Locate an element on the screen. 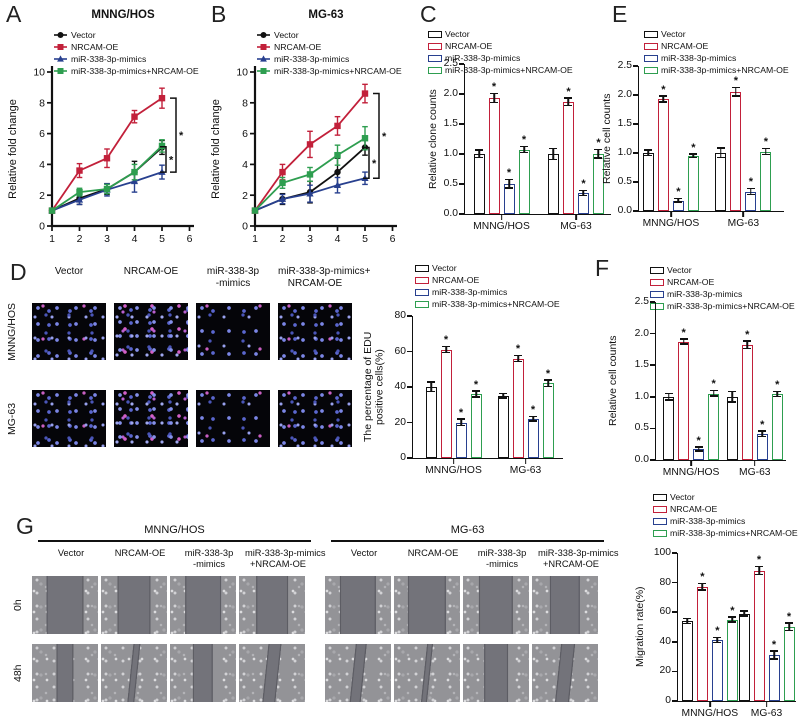 This screenshot has height=725, width=801. y-axis-label: The percentage of EDU positive cells(%) is located at coordinates (374, 387).